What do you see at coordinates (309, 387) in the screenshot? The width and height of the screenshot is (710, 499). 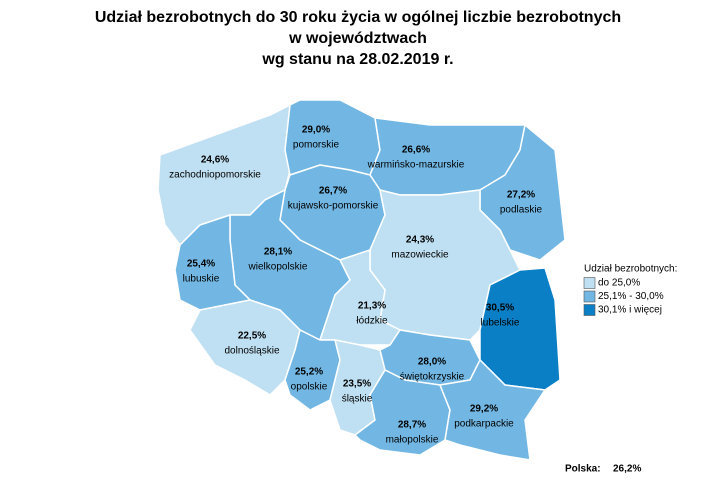 I see `region-name: opolskie` at bounding box center [309, 387].